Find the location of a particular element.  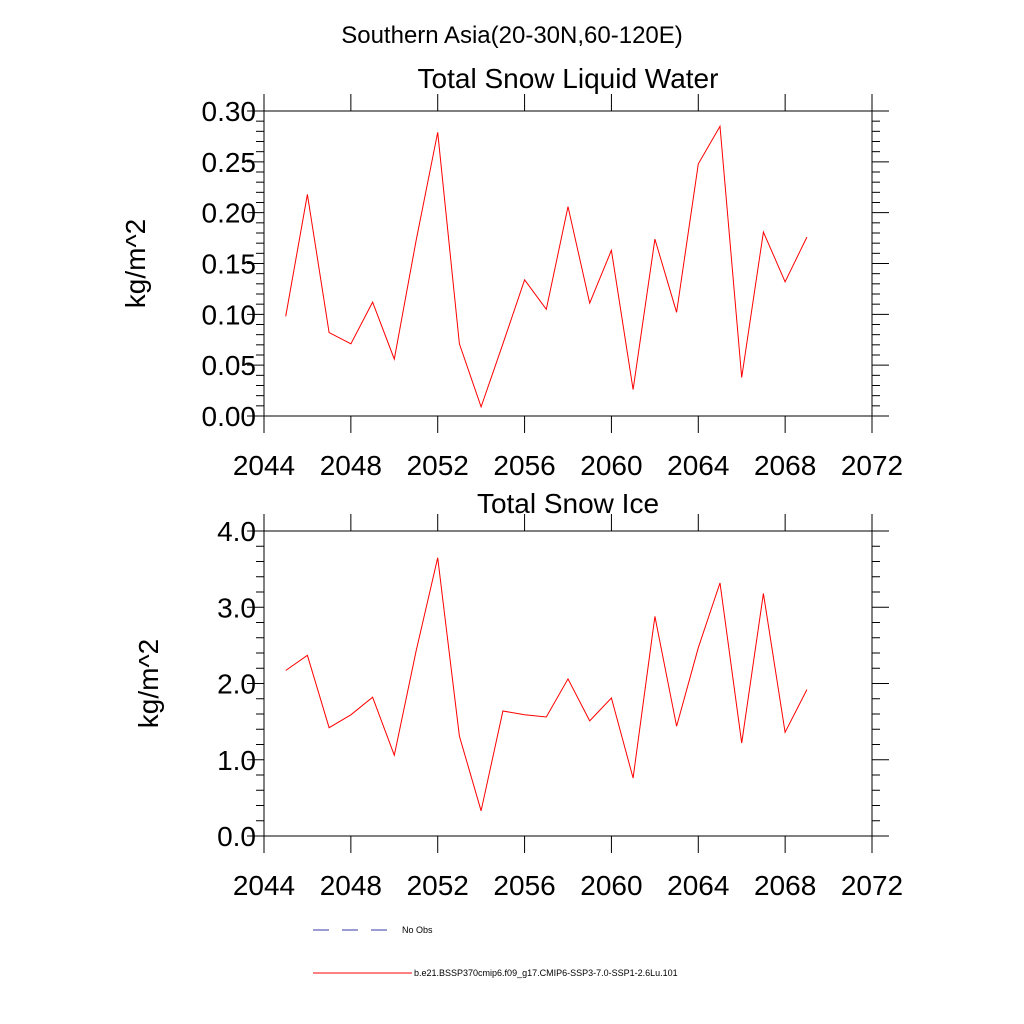

legend-label-no-obs: No Obs is located at coordinates (417, 930).